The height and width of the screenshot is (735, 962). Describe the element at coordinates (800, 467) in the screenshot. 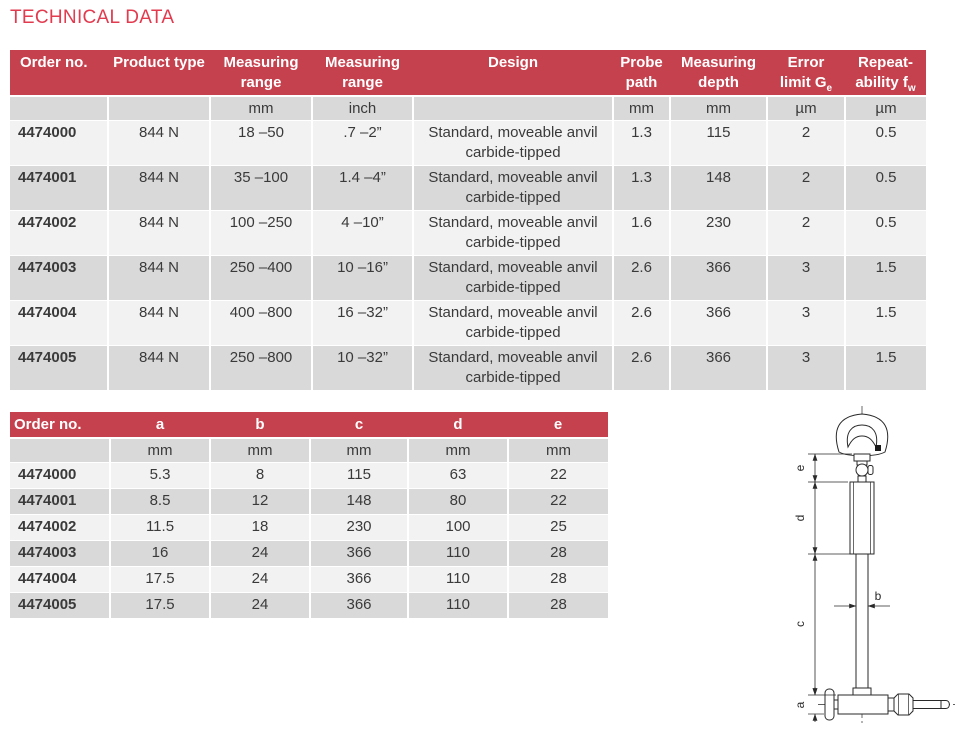

I see `dim-label-e: e` at that location.